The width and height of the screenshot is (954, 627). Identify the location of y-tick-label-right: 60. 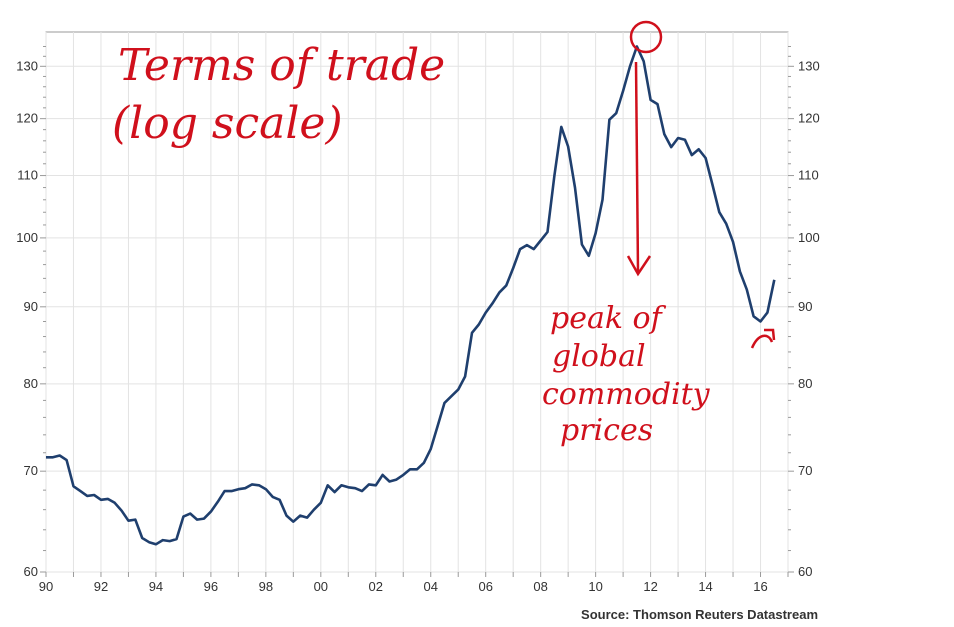
(805, 571).